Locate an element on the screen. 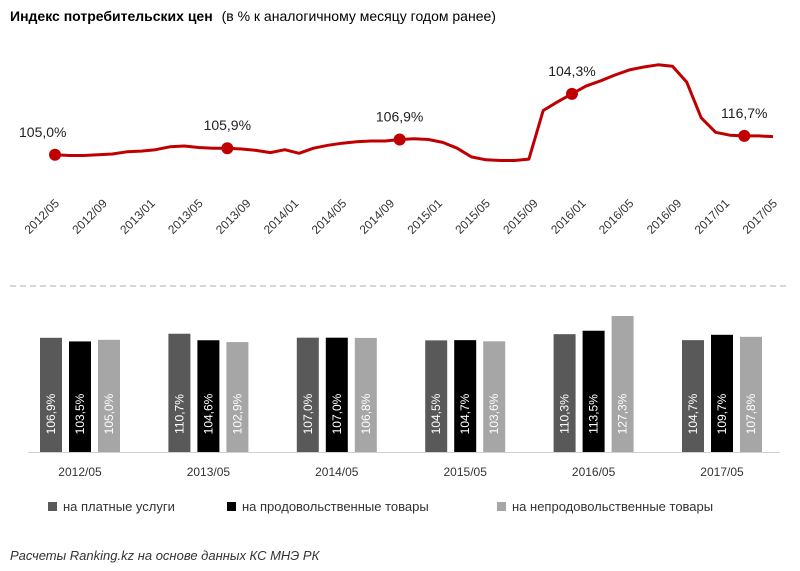 This screenshot has height=571, width=800. bar-value-label: 110,7% is located at coordinates (179, 414).